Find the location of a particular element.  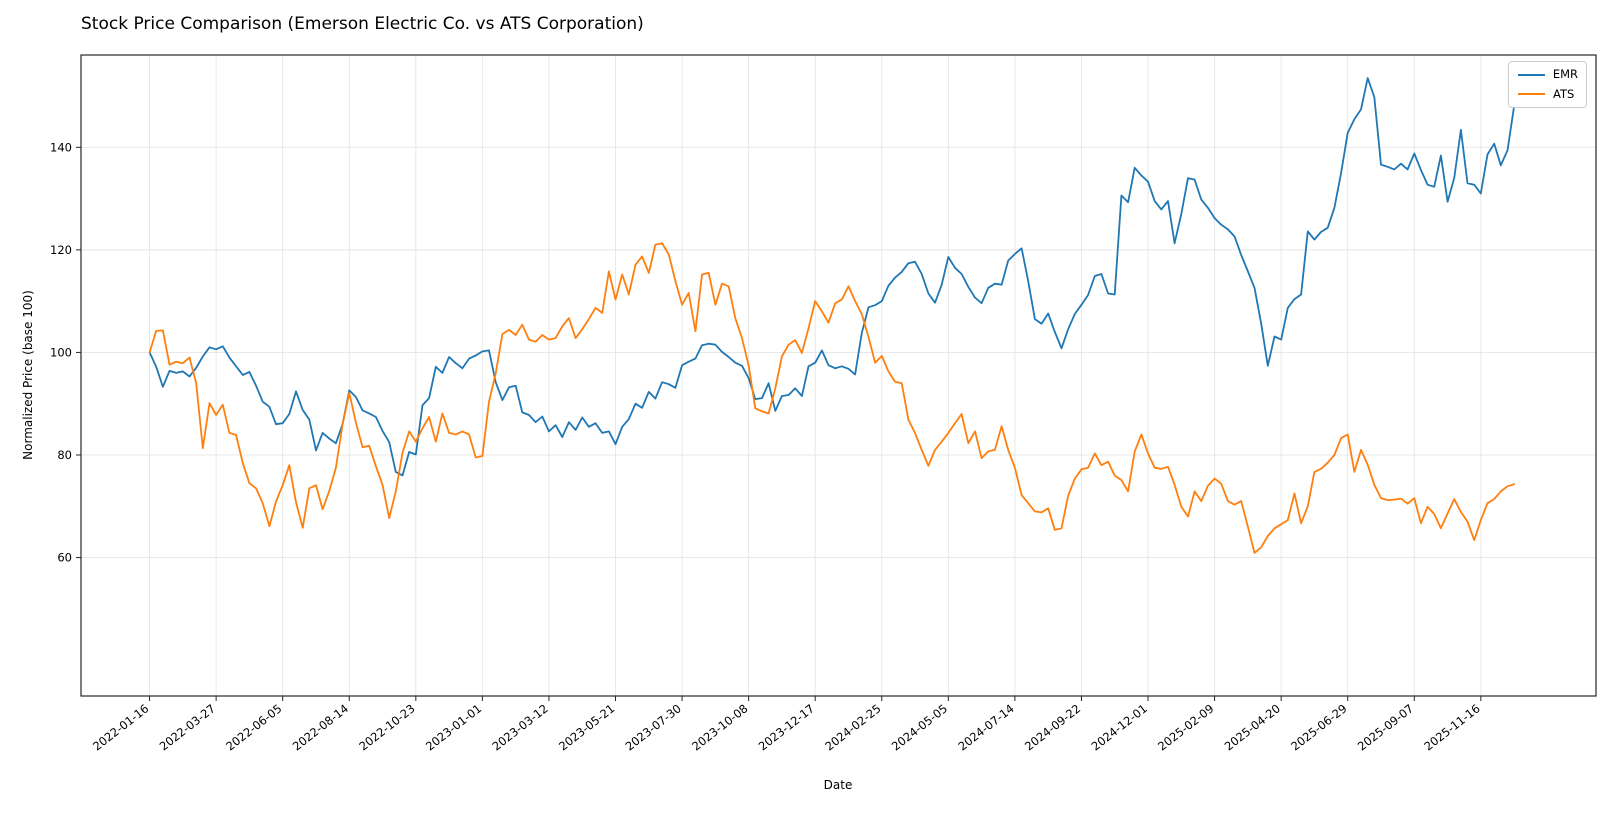

x-tick-label: 2024-02-25 is located at coordinates (852, 727).